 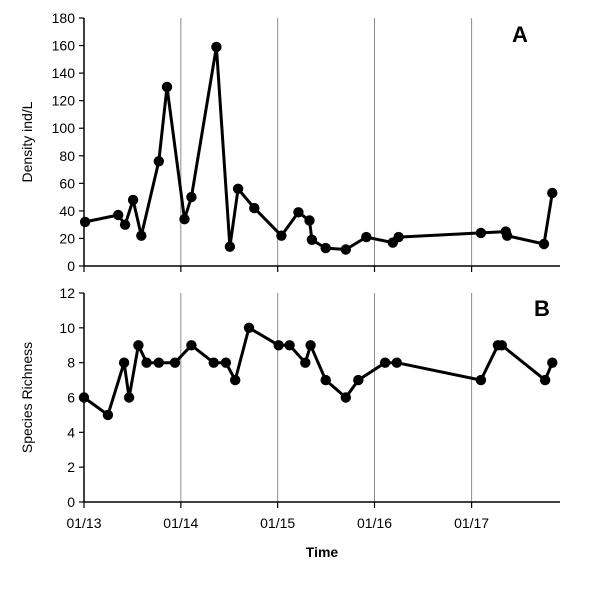 I want to click on y-tick-label: 180, so click(x=64, y=18).